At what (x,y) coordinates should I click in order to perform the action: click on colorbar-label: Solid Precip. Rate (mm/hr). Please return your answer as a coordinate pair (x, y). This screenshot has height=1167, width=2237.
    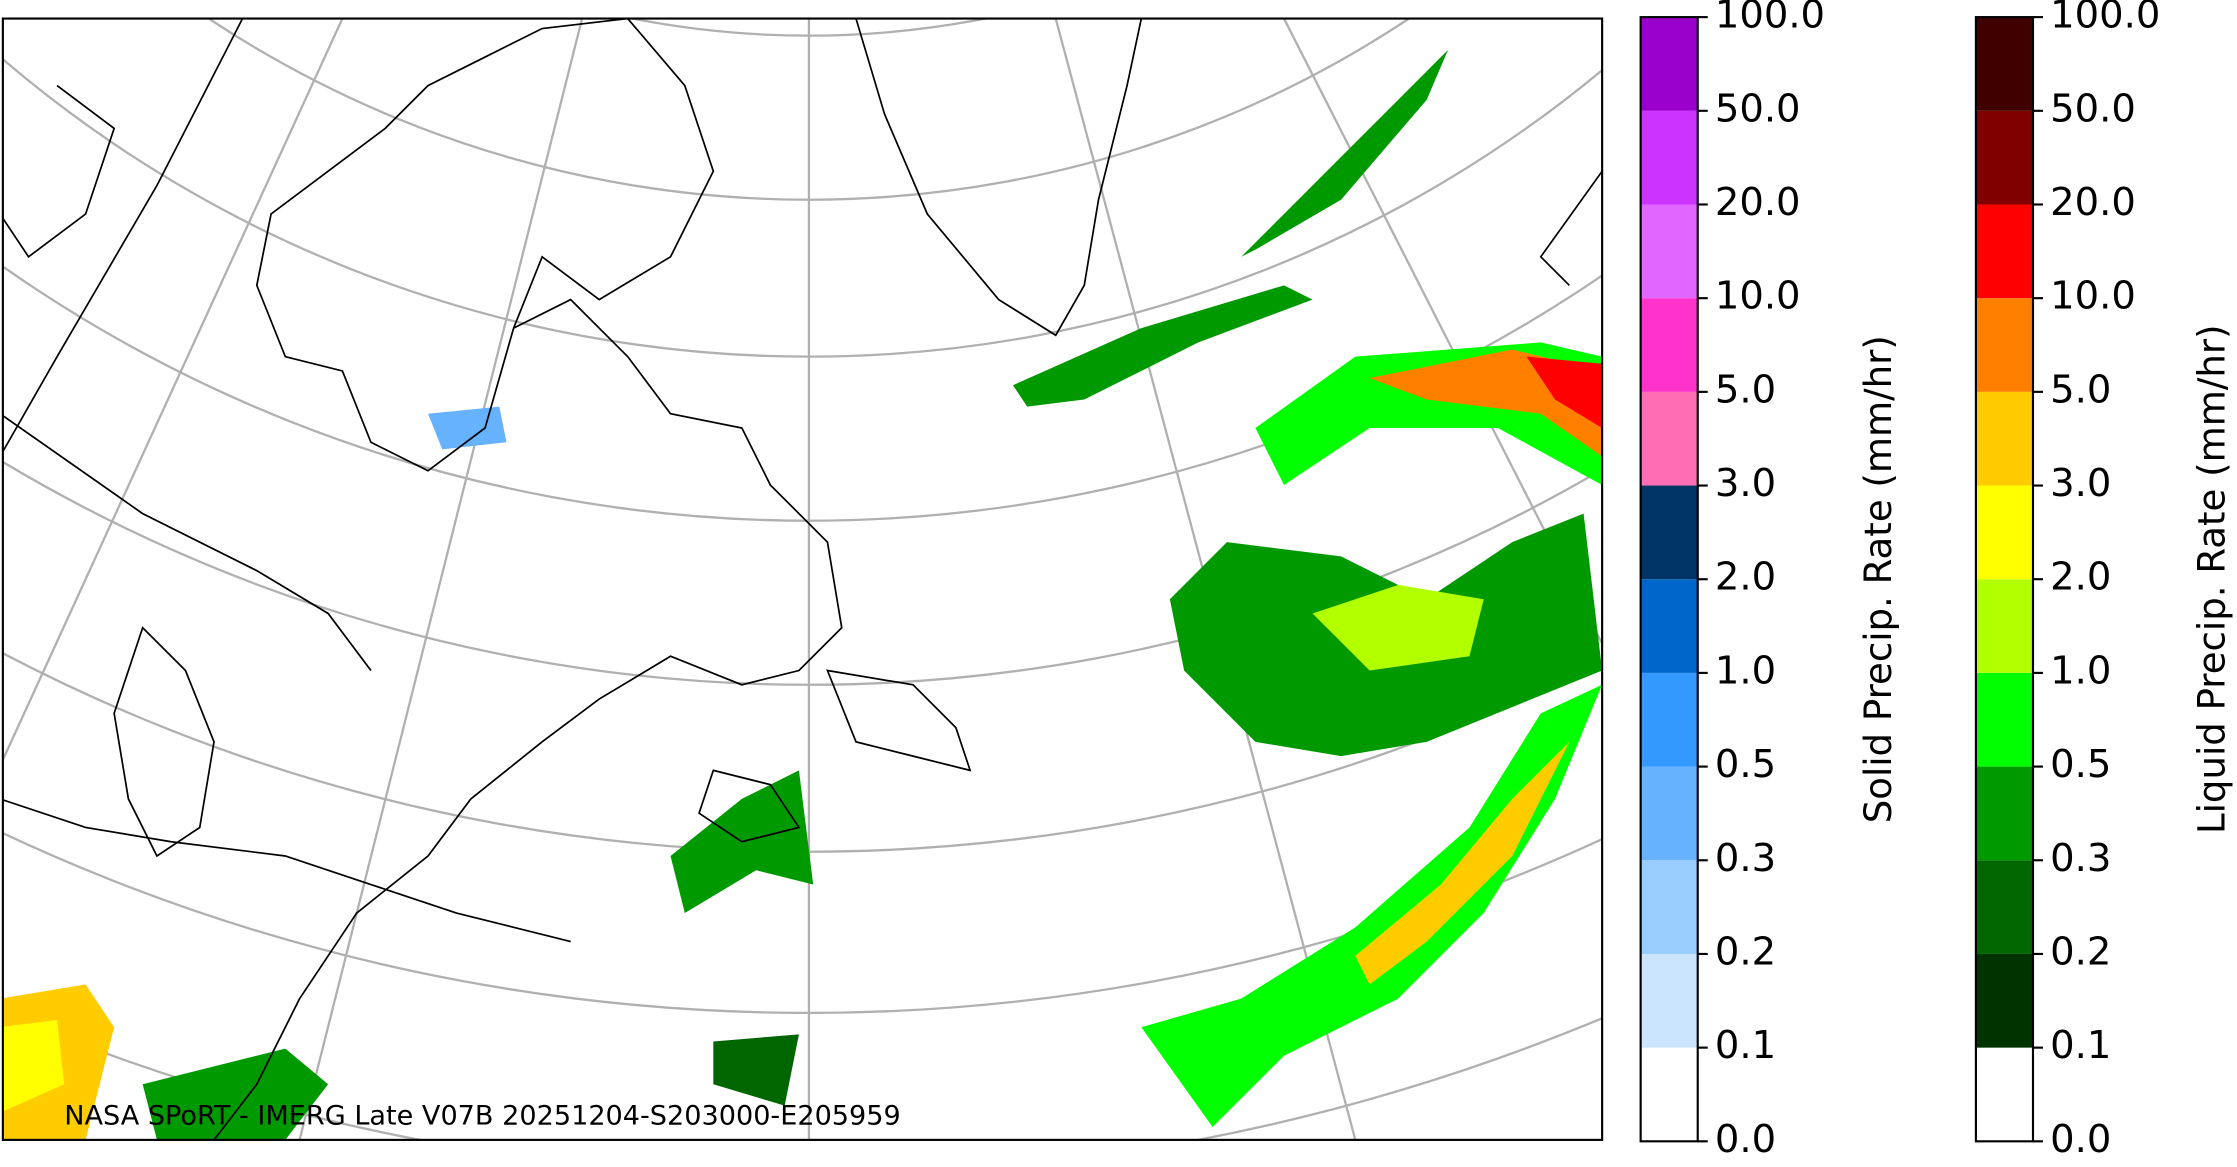
    Looking at the image, I should click on (1878, 579).